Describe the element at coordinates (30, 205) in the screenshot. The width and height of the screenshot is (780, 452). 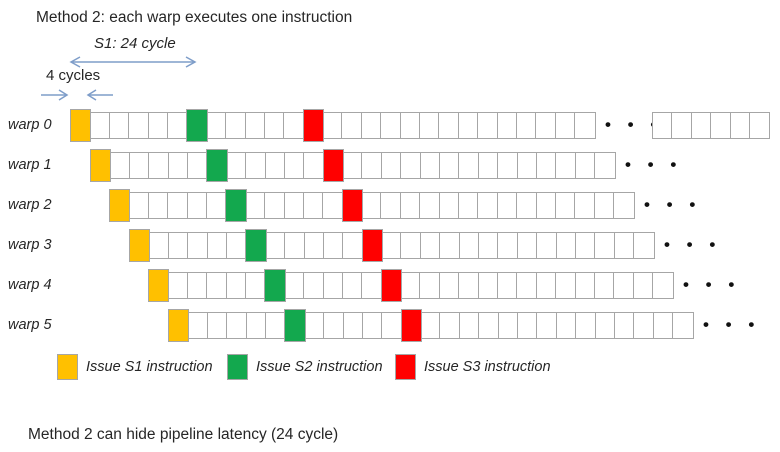
I see `warp-row-label: warp 2` at that location.